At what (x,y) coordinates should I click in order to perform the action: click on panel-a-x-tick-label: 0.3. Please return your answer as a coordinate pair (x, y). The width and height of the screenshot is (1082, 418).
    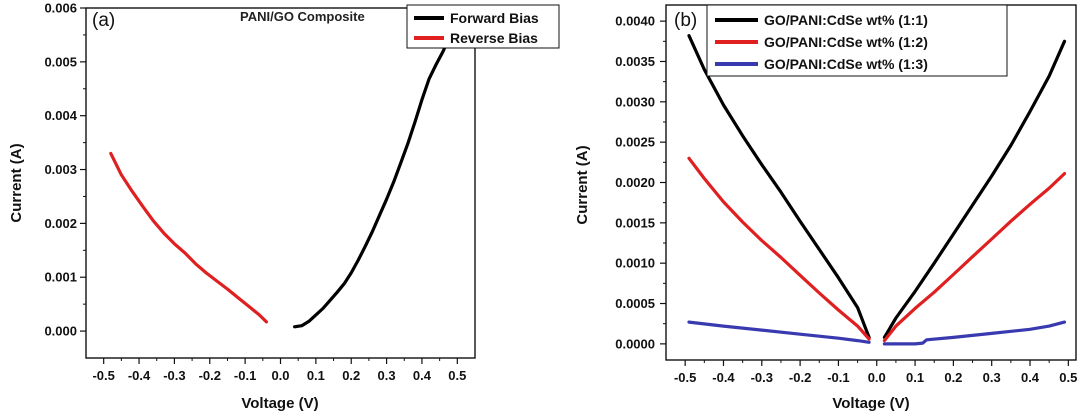
    Looking at the image, I should click on (387, 375).